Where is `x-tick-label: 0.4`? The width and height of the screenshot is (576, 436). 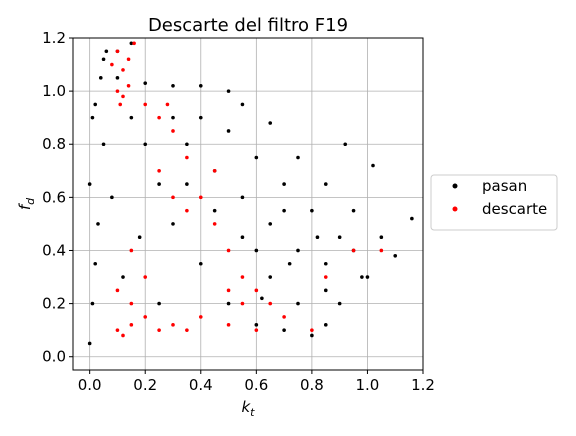 x-tick-label: 0.4 is located at coordinates (201, 385).